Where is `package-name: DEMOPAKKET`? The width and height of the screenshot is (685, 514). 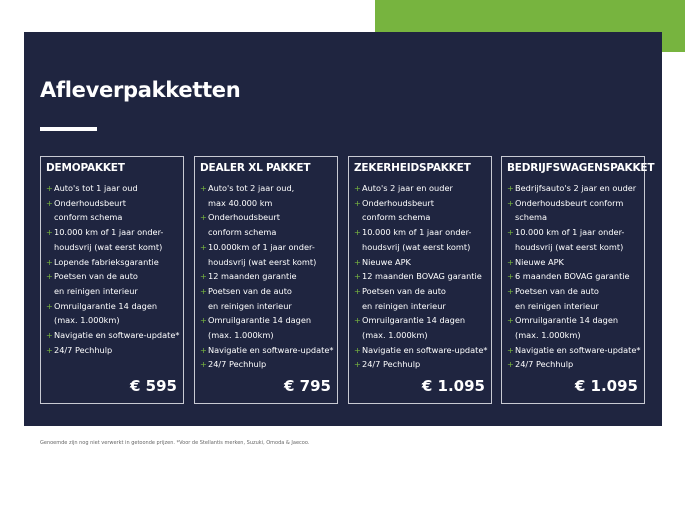 package-name: DEMOPAKKET is located at coordinates (85, 168).